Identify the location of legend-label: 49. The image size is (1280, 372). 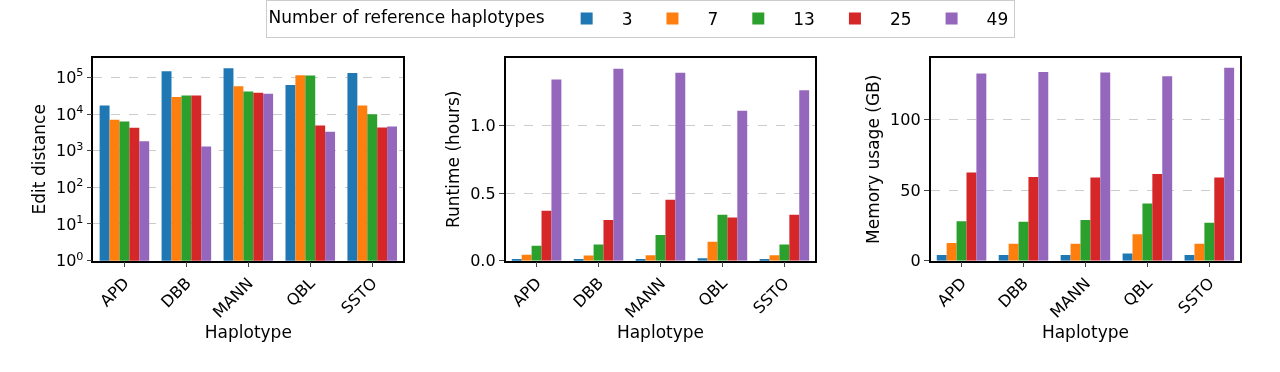
(997, 19).